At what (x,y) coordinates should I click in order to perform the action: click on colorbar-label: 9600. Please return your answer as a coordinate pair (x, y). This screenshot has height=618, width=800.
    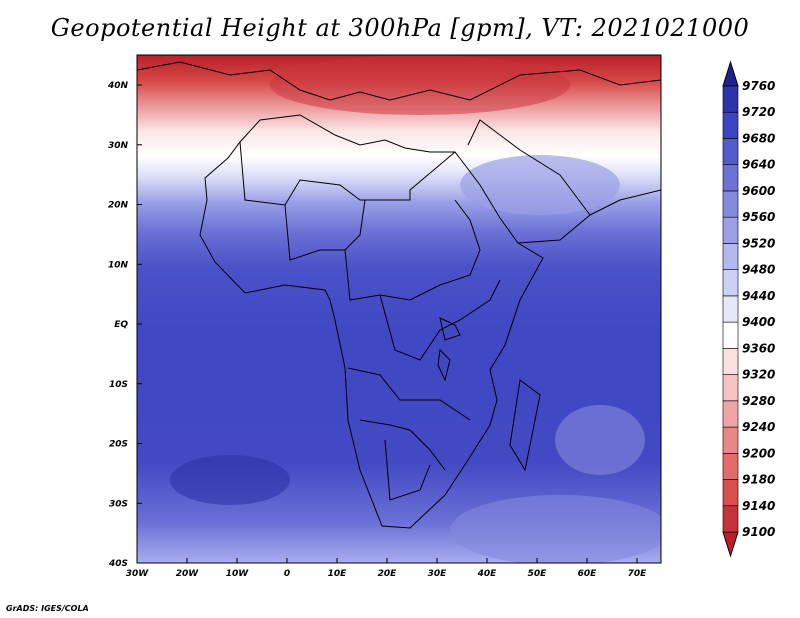
    Looking at the image, I should click on (758, 191).